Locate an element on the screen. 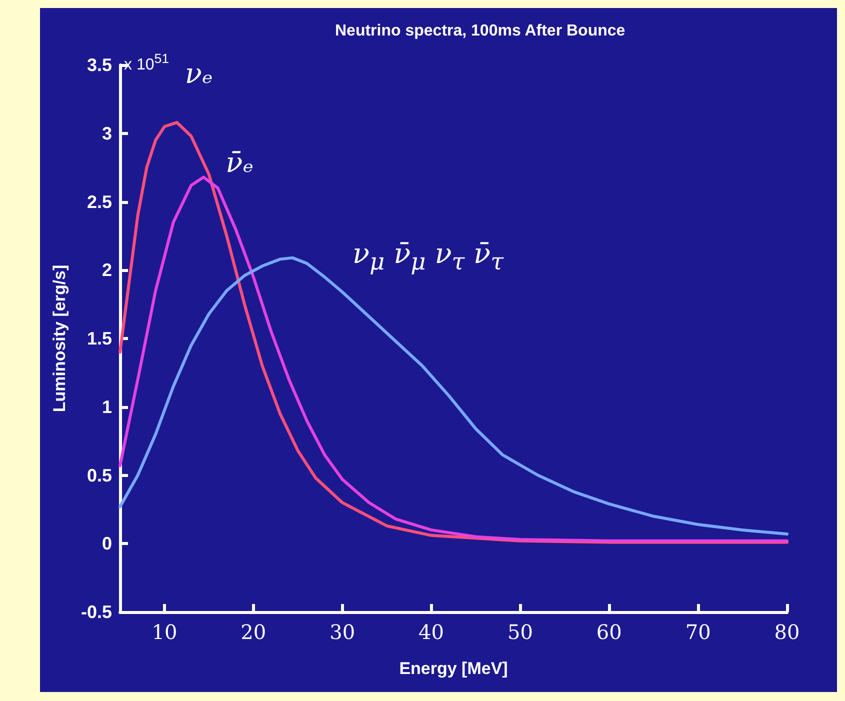 Image resolution: width=845 pixels, height=701 pixels. y-tick-label: 2.5 is located at coordinates (99, 202).